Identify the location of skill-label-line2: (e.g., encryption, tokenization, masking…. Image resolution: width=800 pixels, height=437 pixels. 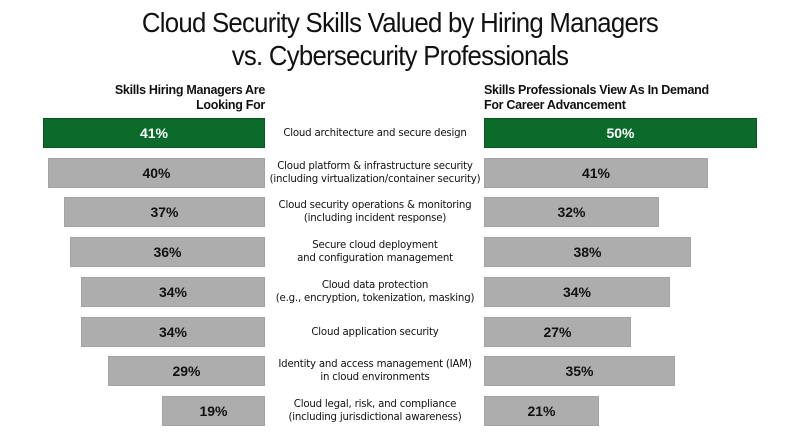
(375, 298).